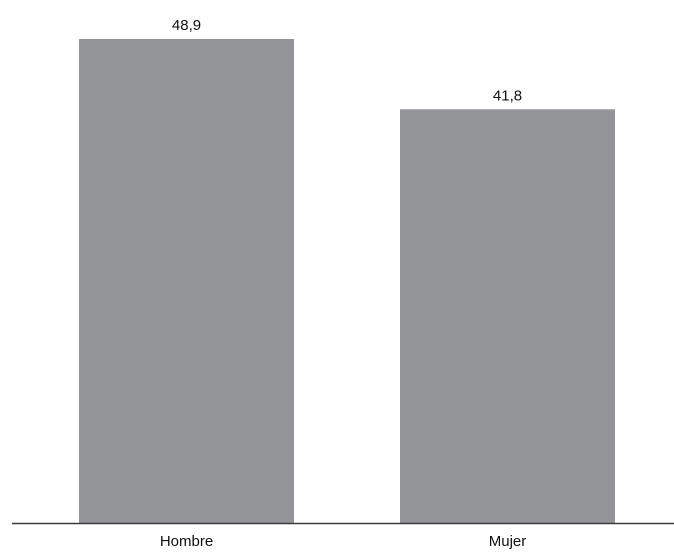 The width and height of the screenshot is (674, 555). Describe the element at coordinates (347, 60) in the screenshot. I see `labels-layer: 48,9 41,8` at that location.